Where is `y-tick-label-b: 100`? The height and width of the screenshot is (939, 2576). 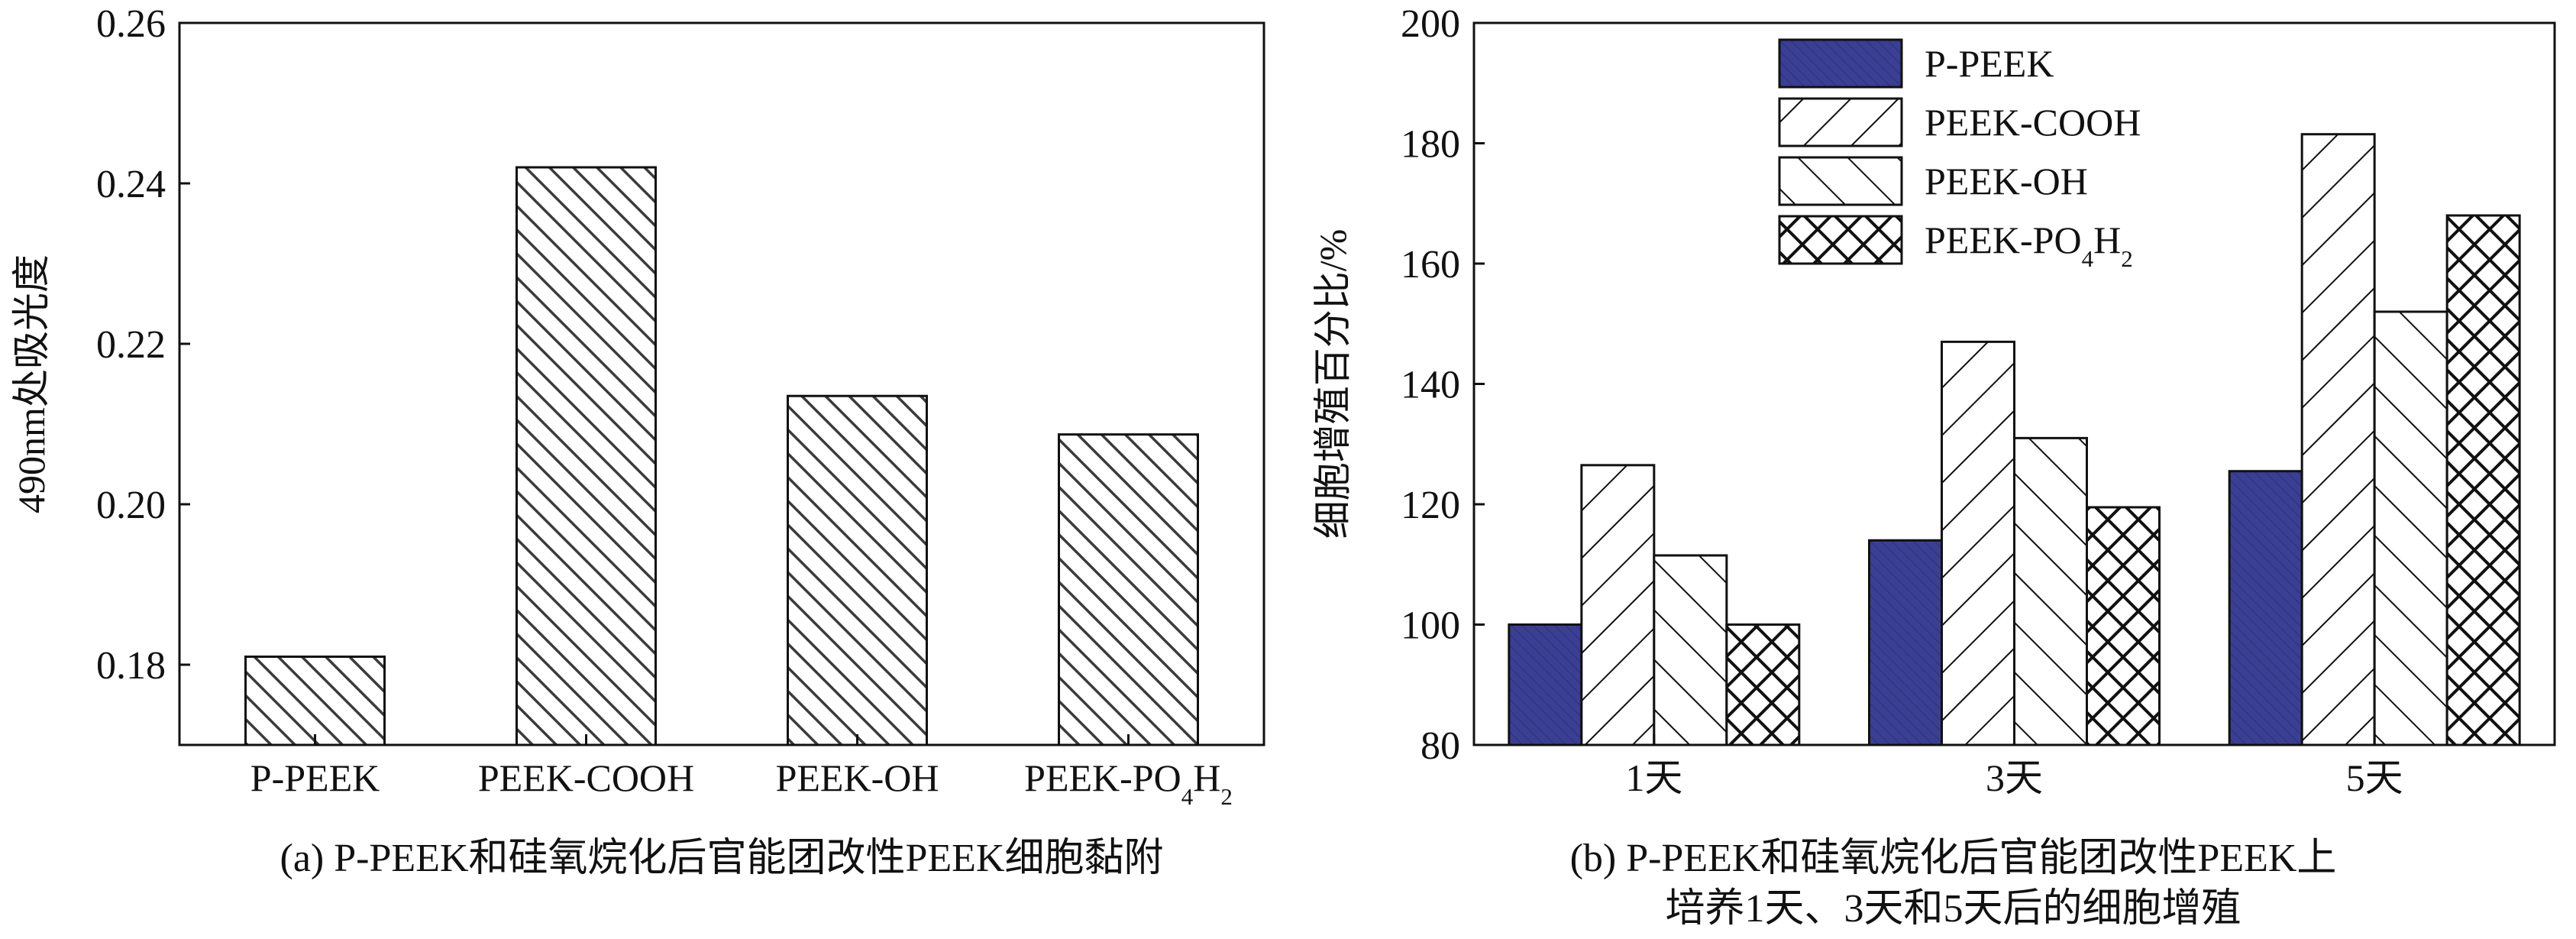 y-tick-label-b: 100 is located at coordinates (1430, 626).